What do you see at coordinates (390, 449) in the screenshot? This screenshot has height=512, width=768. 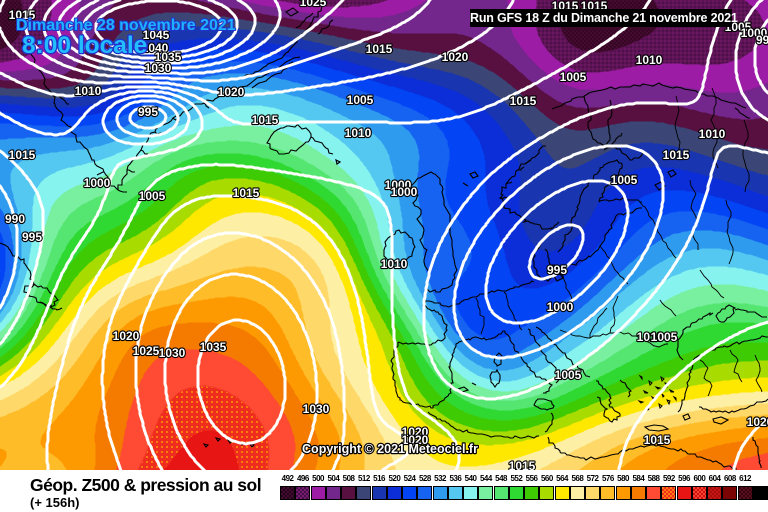 I see `svg-text: Copyright © 2021 Meteociel.fr` at bounding box center [390, 449].